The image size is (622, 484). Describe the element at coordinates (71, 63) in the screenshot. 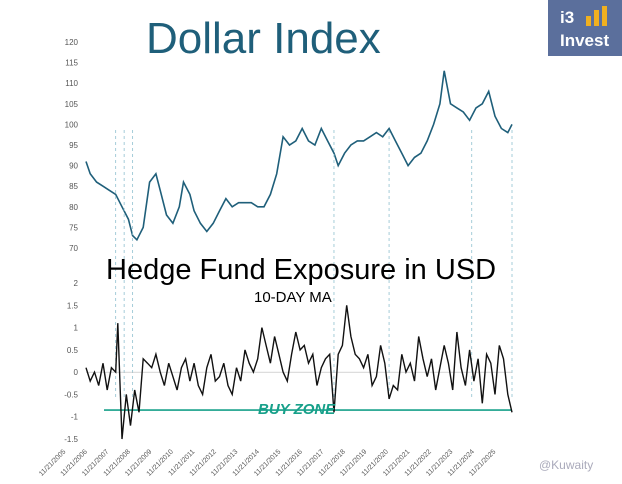

I see `y-tick-label-top: 115` at that location.